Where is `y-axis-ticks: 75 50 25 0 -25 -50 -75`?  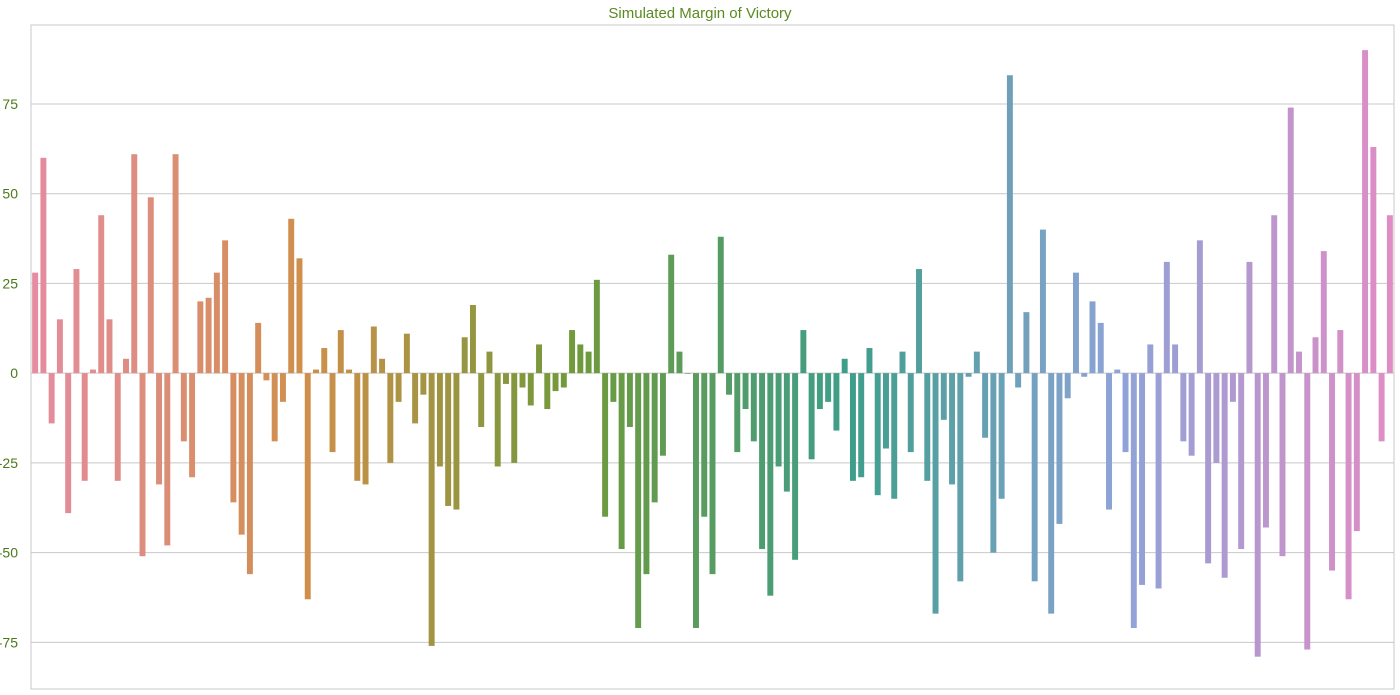 y-axis-ticks: 75 50 25 0 -25 -50 -75 is located at coordinates (9, 373).